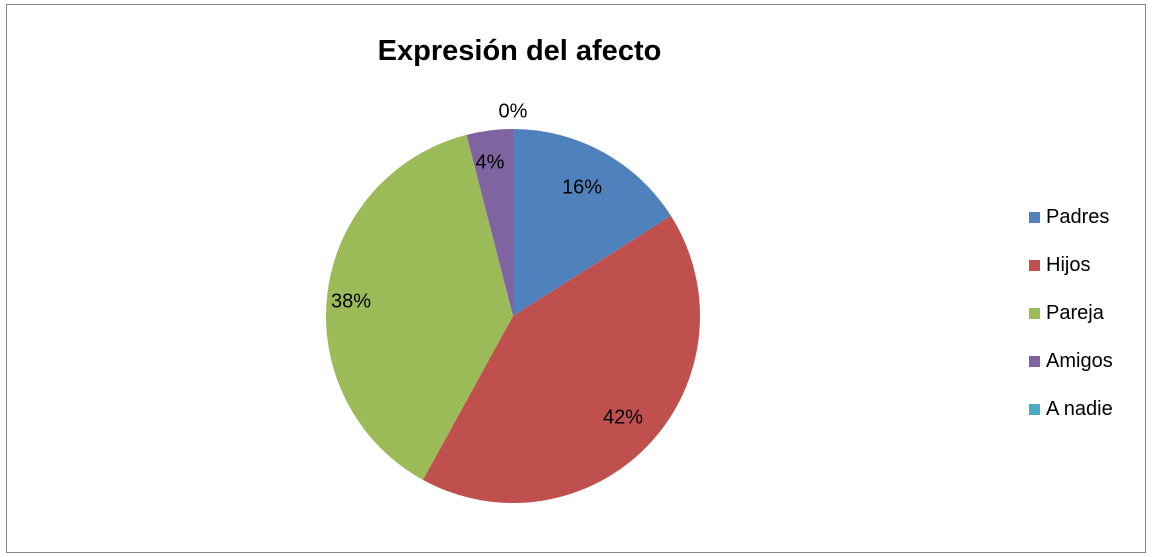  I want to click on legend: Padres Hijos Pareja Amigos A nadie, so click(1071, 325).